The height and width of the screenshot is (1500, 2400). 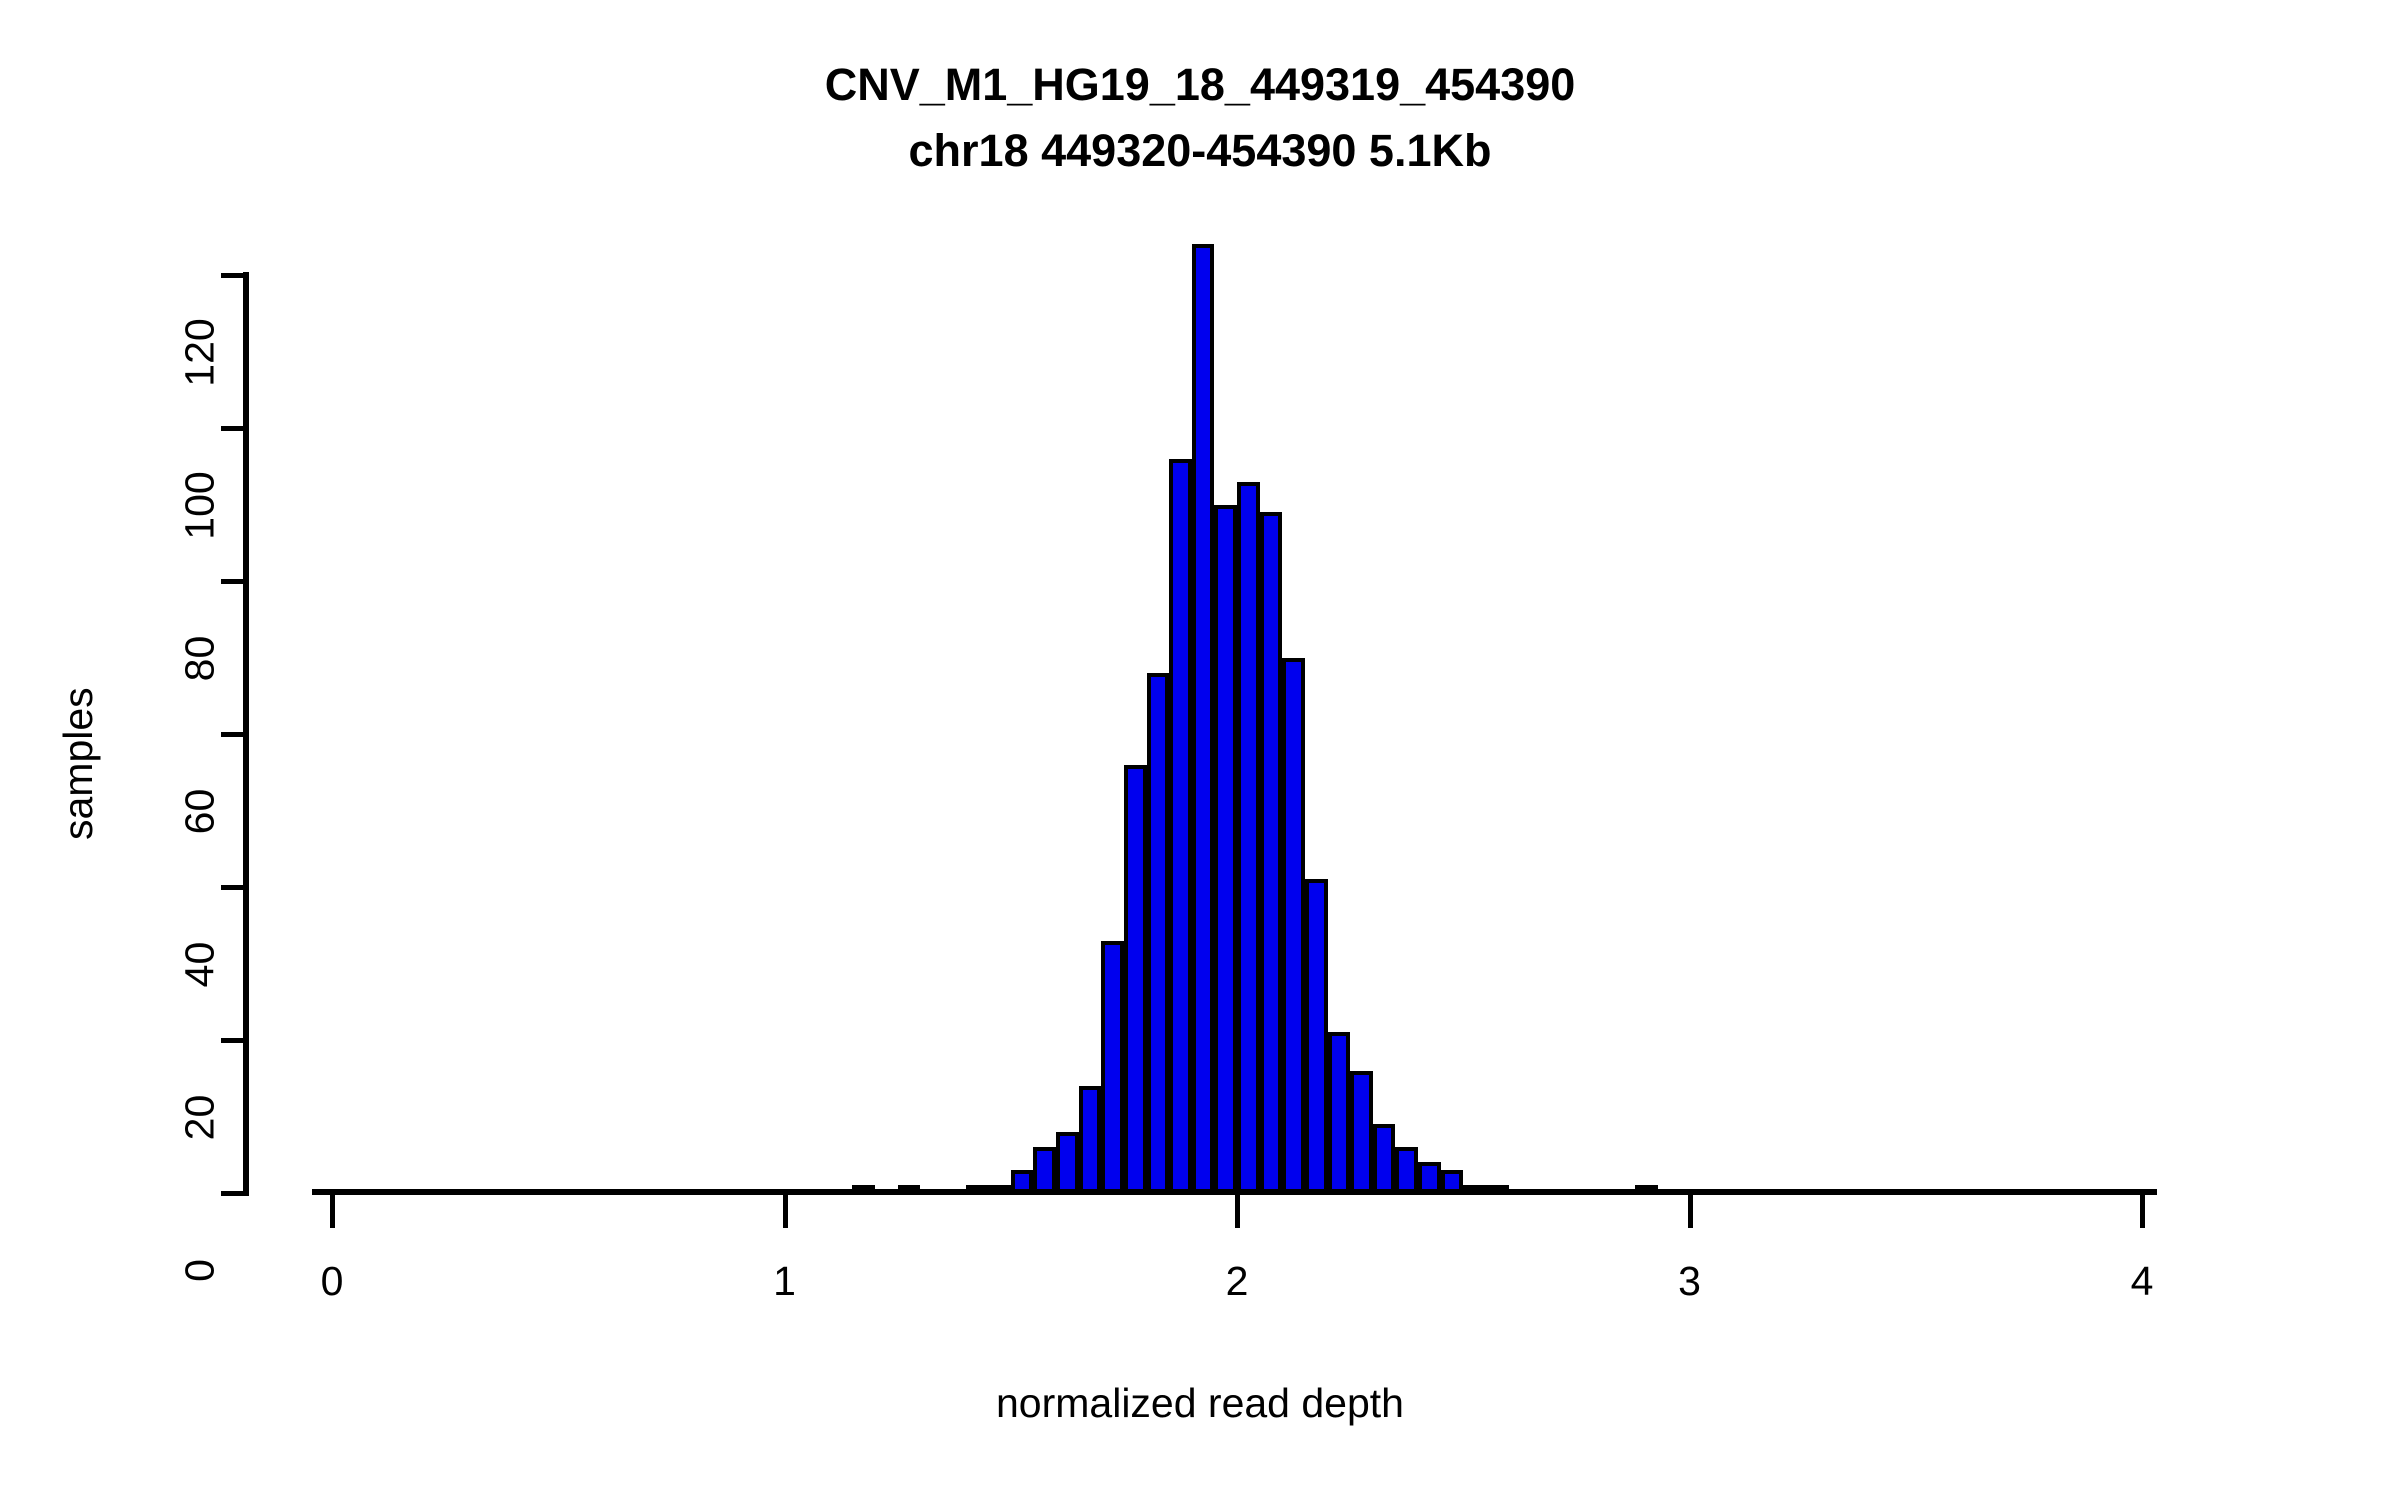 I want to click on title-line-1: CNV_M1_HG19_18_449319_454390, so click(x=1200, y=84).